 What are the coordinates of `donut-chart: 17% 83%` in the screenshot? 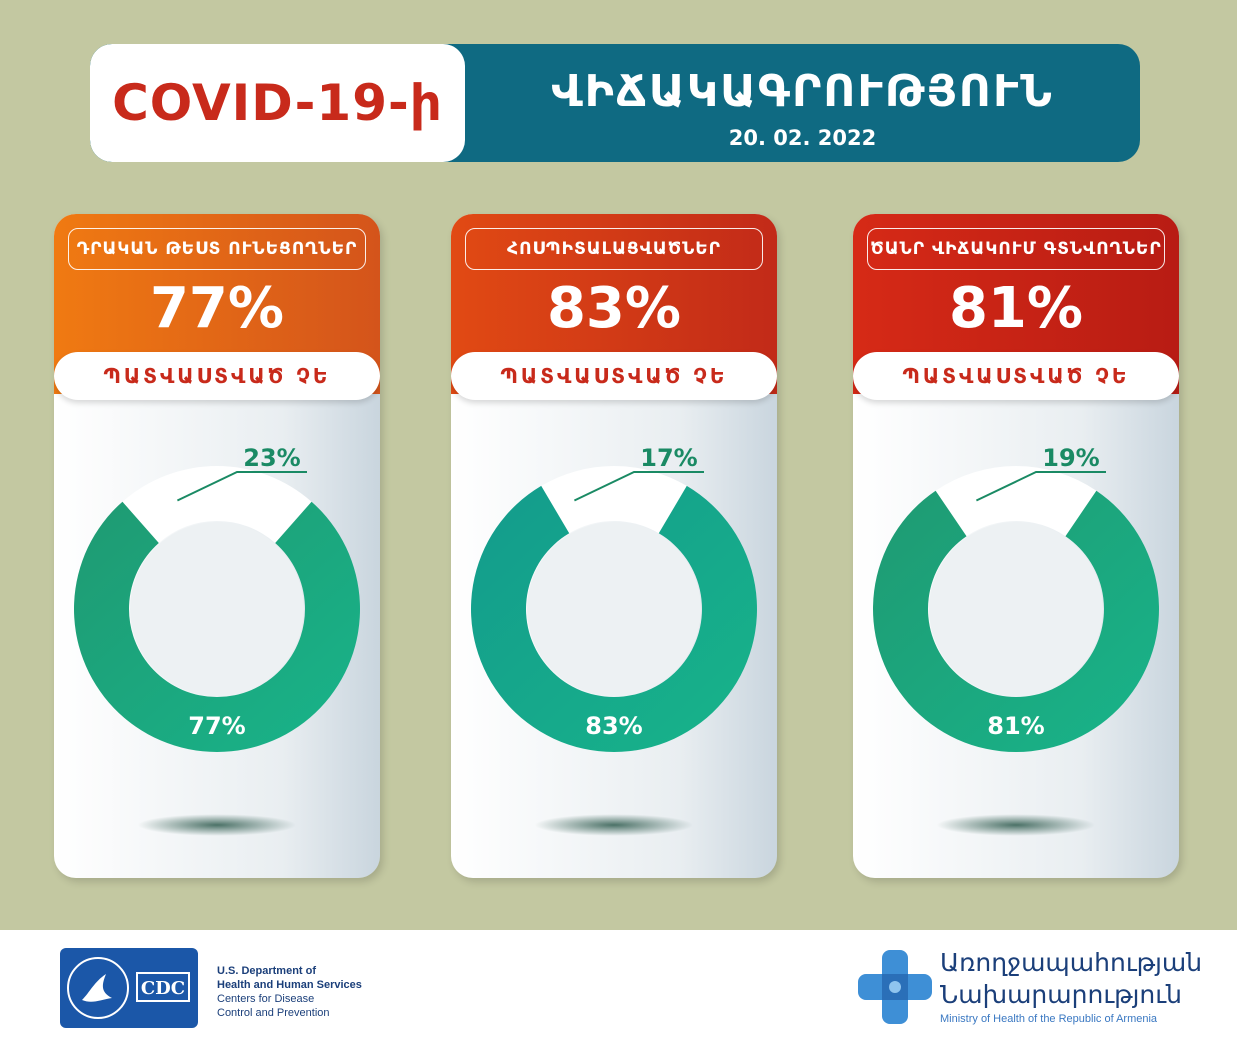 It's located at (614, 598).